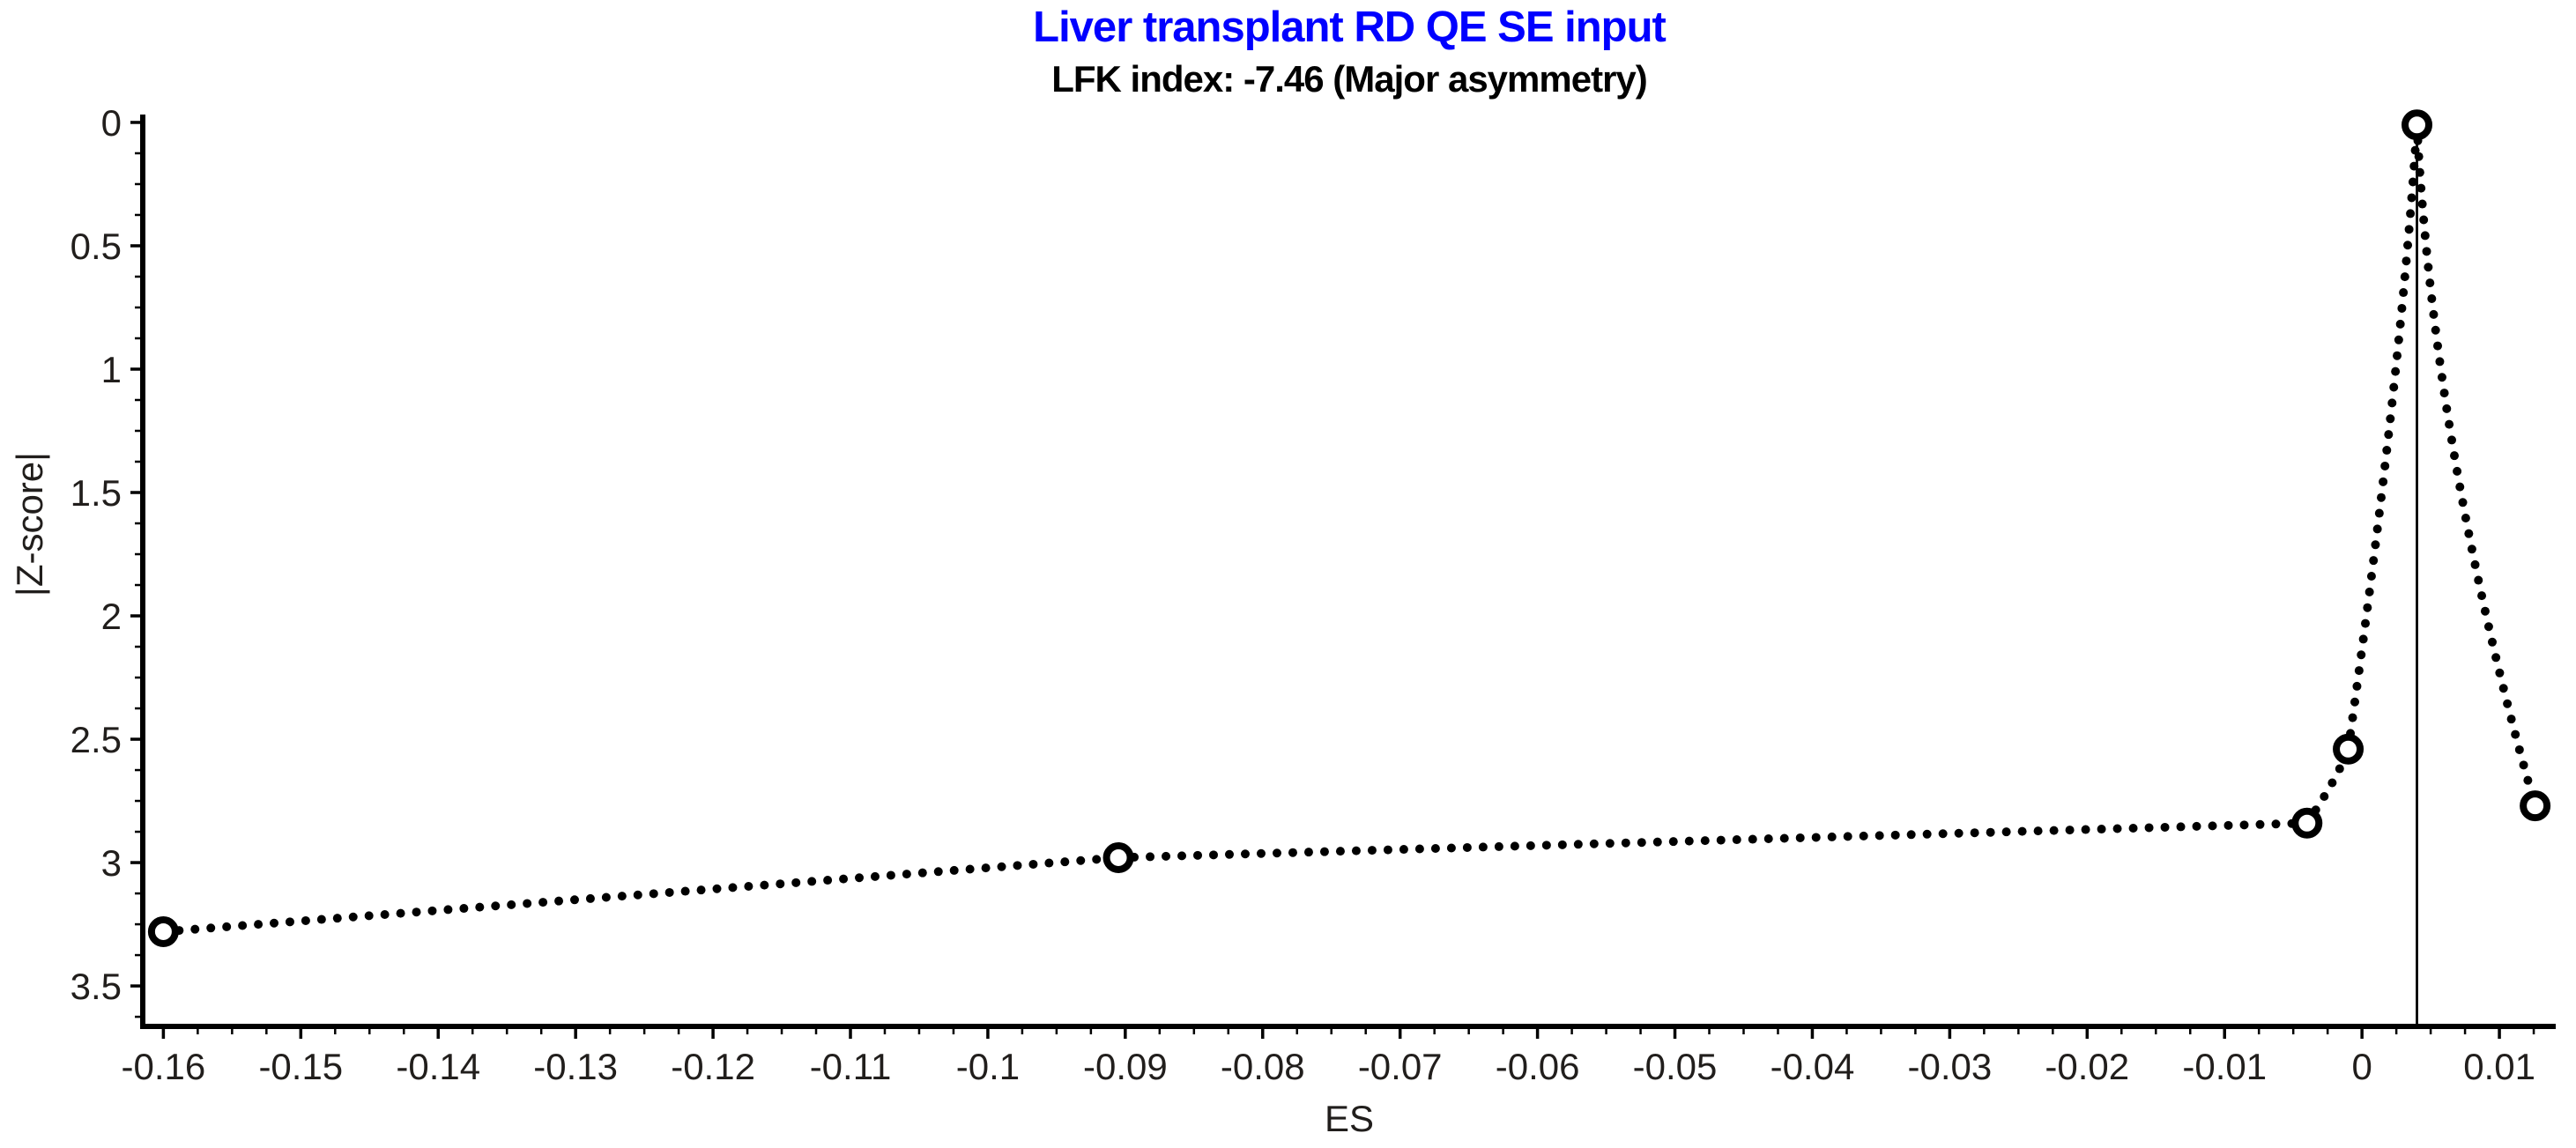  What do you see at coordinates (1400, 1066) in the screenshot?
I see `x-tick-label: -0.07` at bounding box center [1400, 1066].